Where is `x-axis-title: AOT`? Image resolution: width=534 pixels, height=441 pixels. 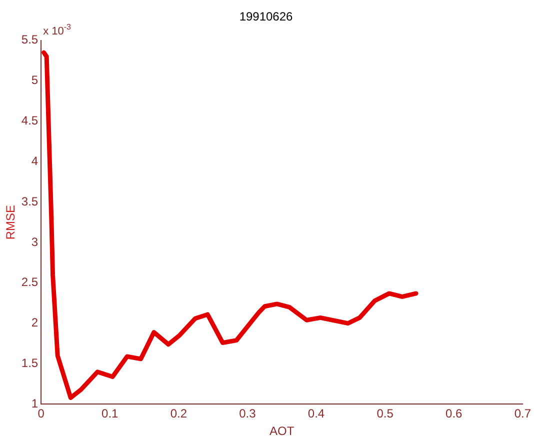 x-axis-title: AOT is located at coordinates (282, 431).